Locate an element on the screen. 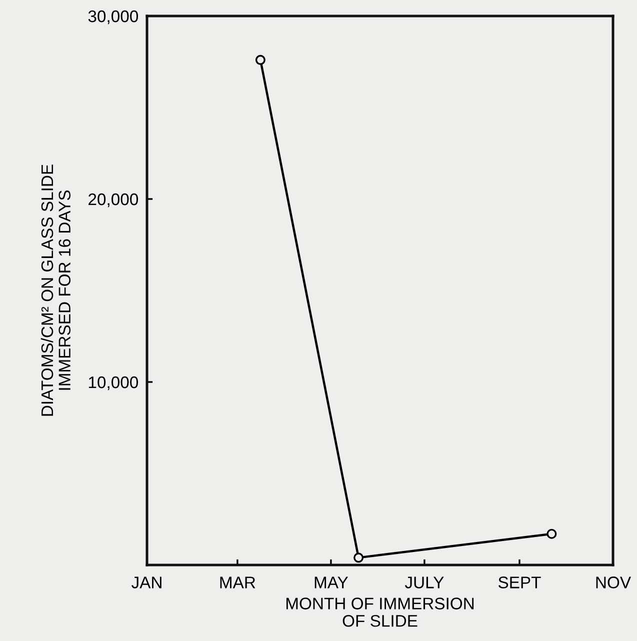  x-tick-label: JAN is located at coordinates (147, 582).